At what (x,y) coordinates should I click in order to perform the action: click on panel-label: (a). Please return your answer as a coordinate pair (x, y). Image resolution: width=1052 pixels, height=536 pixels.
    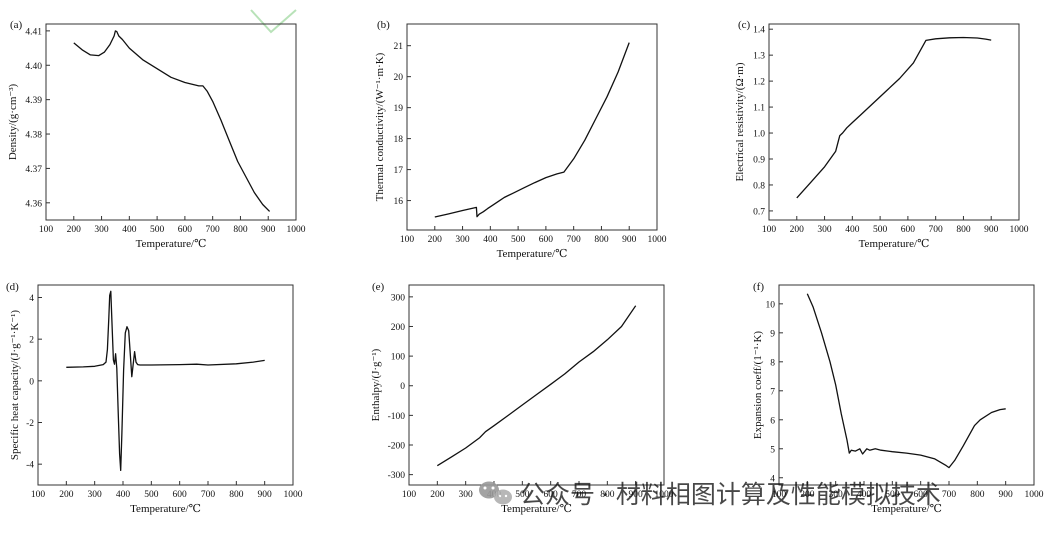
    Looking at the image, I should click on (16, 25).